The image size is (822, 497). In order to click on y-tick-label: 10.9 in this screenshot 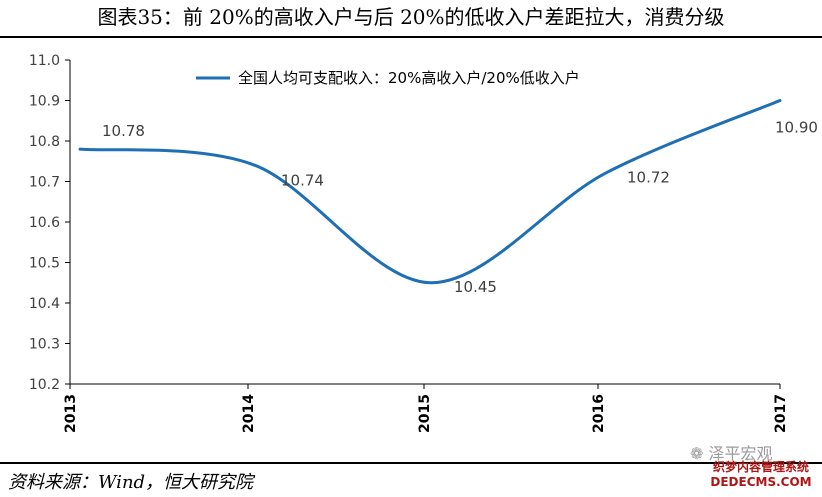, I will do `click(44, 102)`.